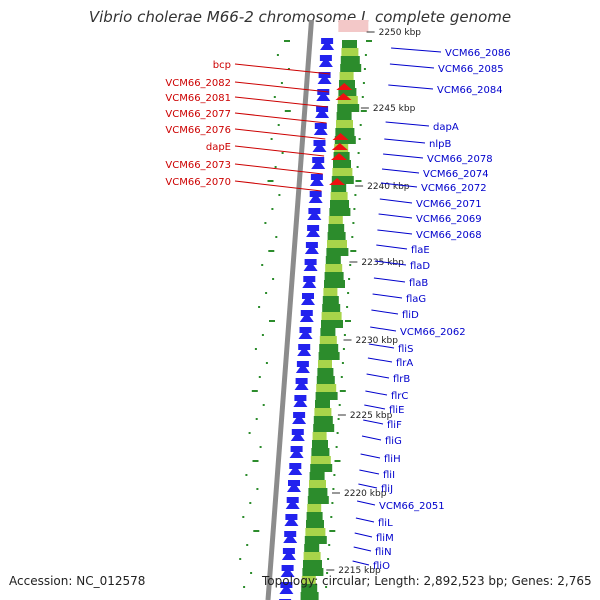 This screenshot has width=600, height=600. What do you see at coordinates (433, 332) in the screenshot?
I see `forward-gene-label: VCM66_2062` at bounding box center [433, 332].